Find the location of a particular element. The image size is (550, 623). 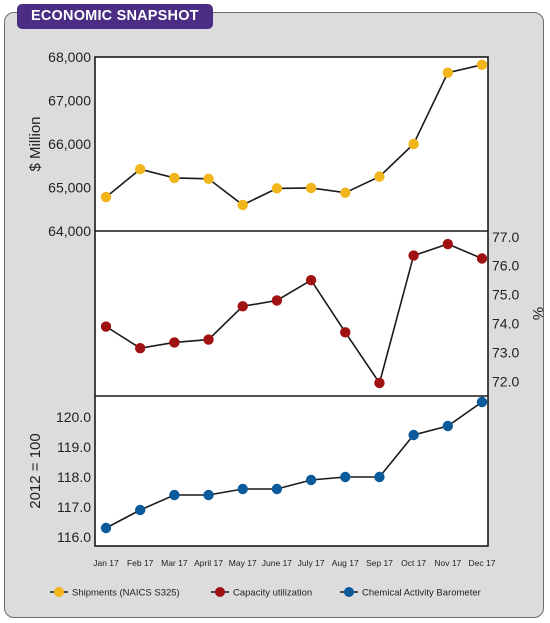

x-tick-label: May 17 is located at coordinates (243, 563).